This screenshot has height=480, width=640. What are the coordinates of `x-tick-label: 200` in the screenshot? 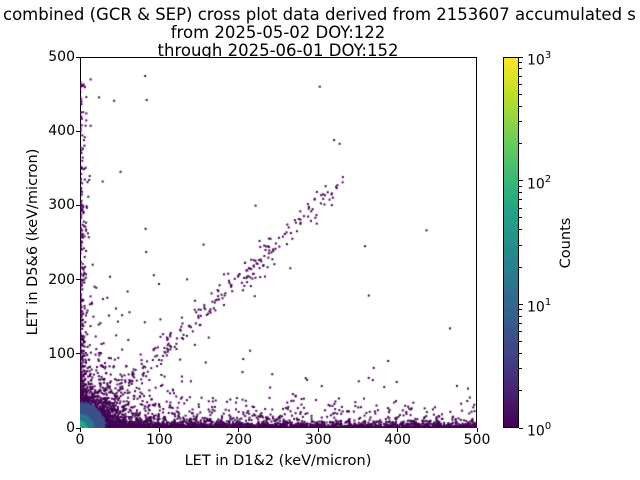 It's located at (239, 440).